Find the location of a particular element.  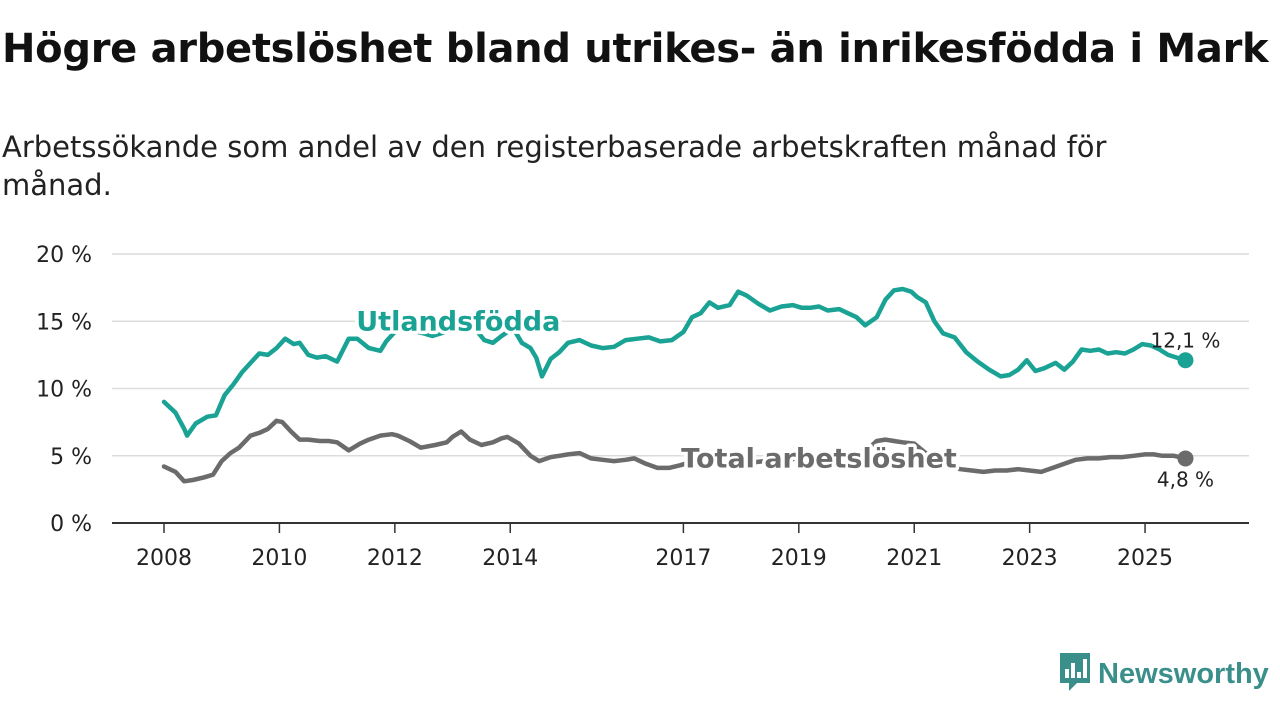

y-tick-label: 10 % is located at coordinates (64, 390).